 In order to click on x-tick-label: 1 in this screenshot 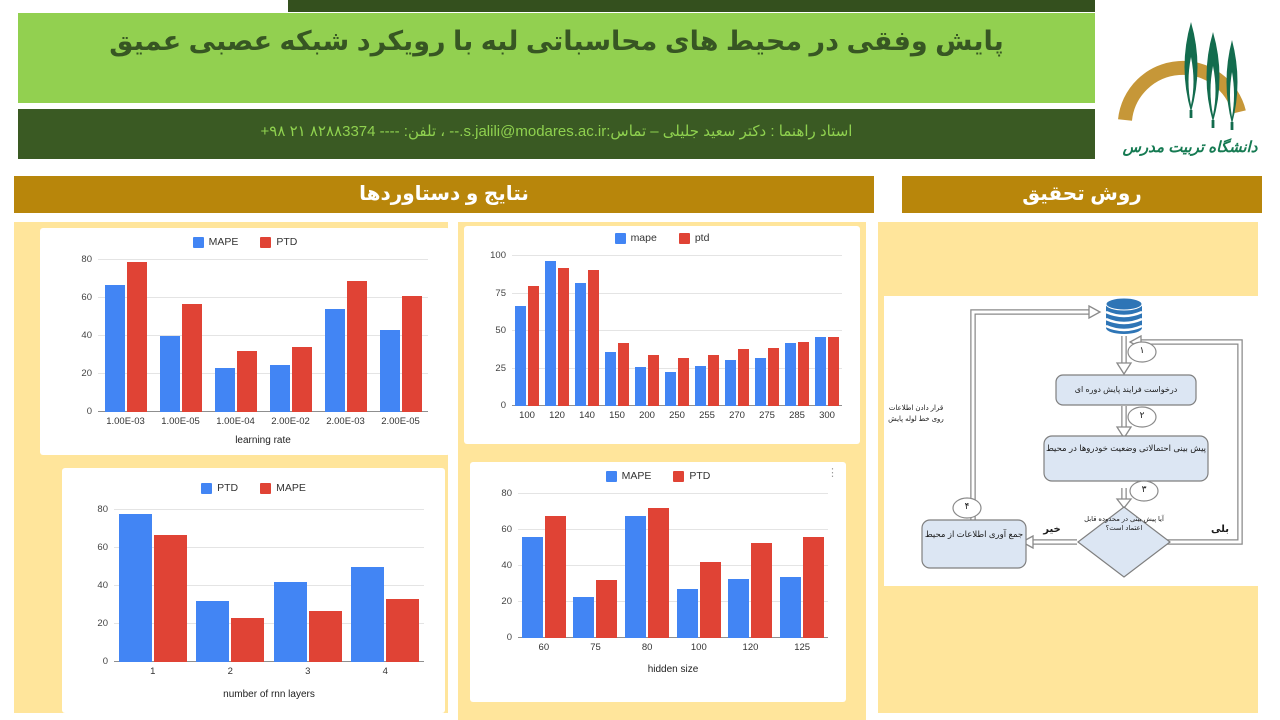, I will do `click(153, 671)`.